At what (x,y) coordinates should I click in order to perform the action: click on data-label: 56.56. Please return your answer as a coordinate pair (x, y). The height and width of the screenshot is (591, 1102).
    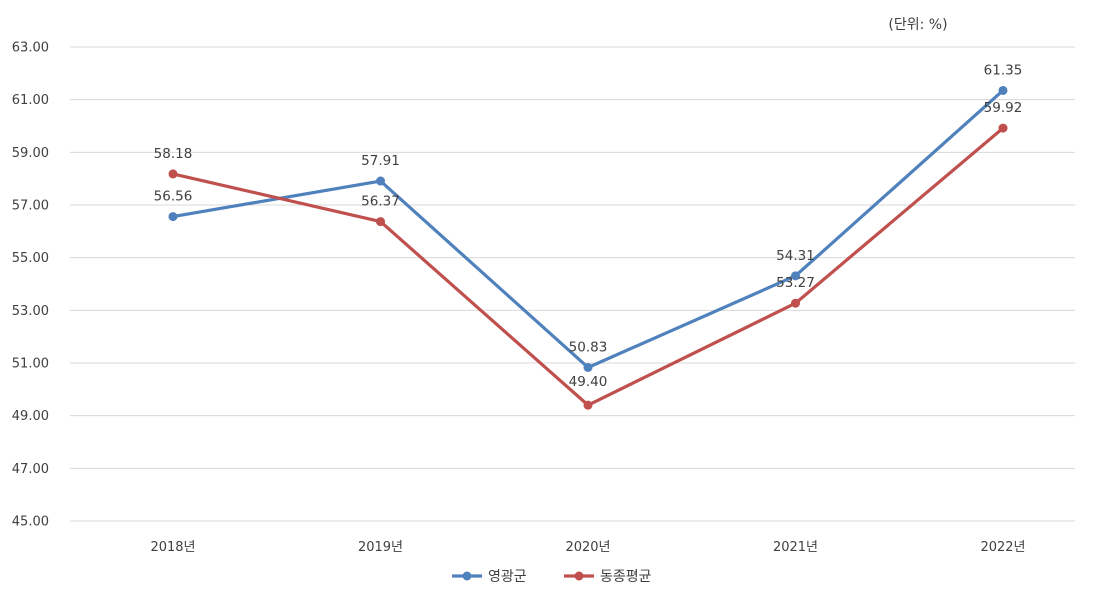
    Looking at the image, I should click on (173, 197).